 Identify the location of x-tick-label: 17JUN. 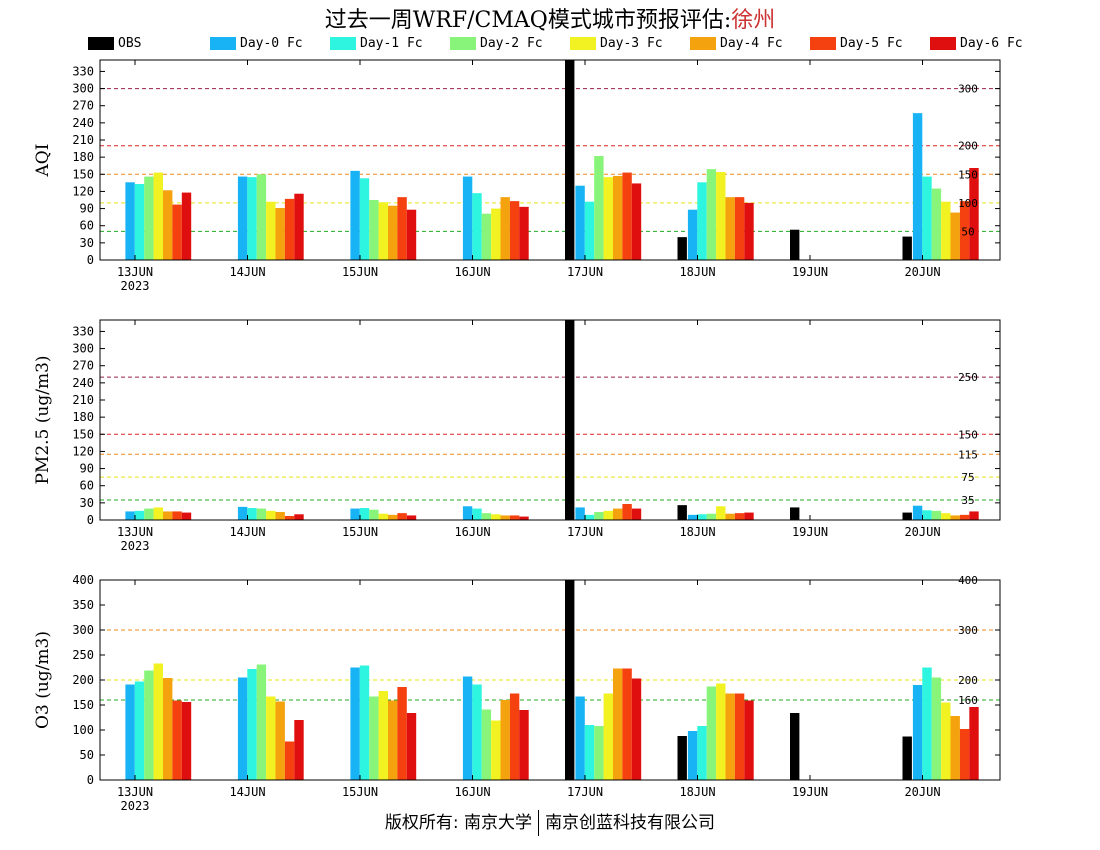
(585, 792).